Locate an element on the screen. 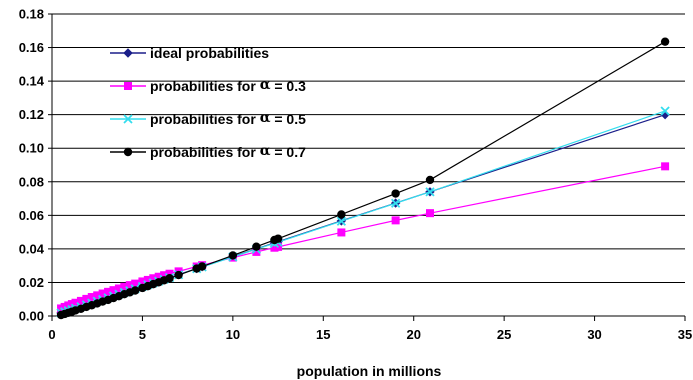  x-tick-label: 30 is located at coordinates (594, 334).